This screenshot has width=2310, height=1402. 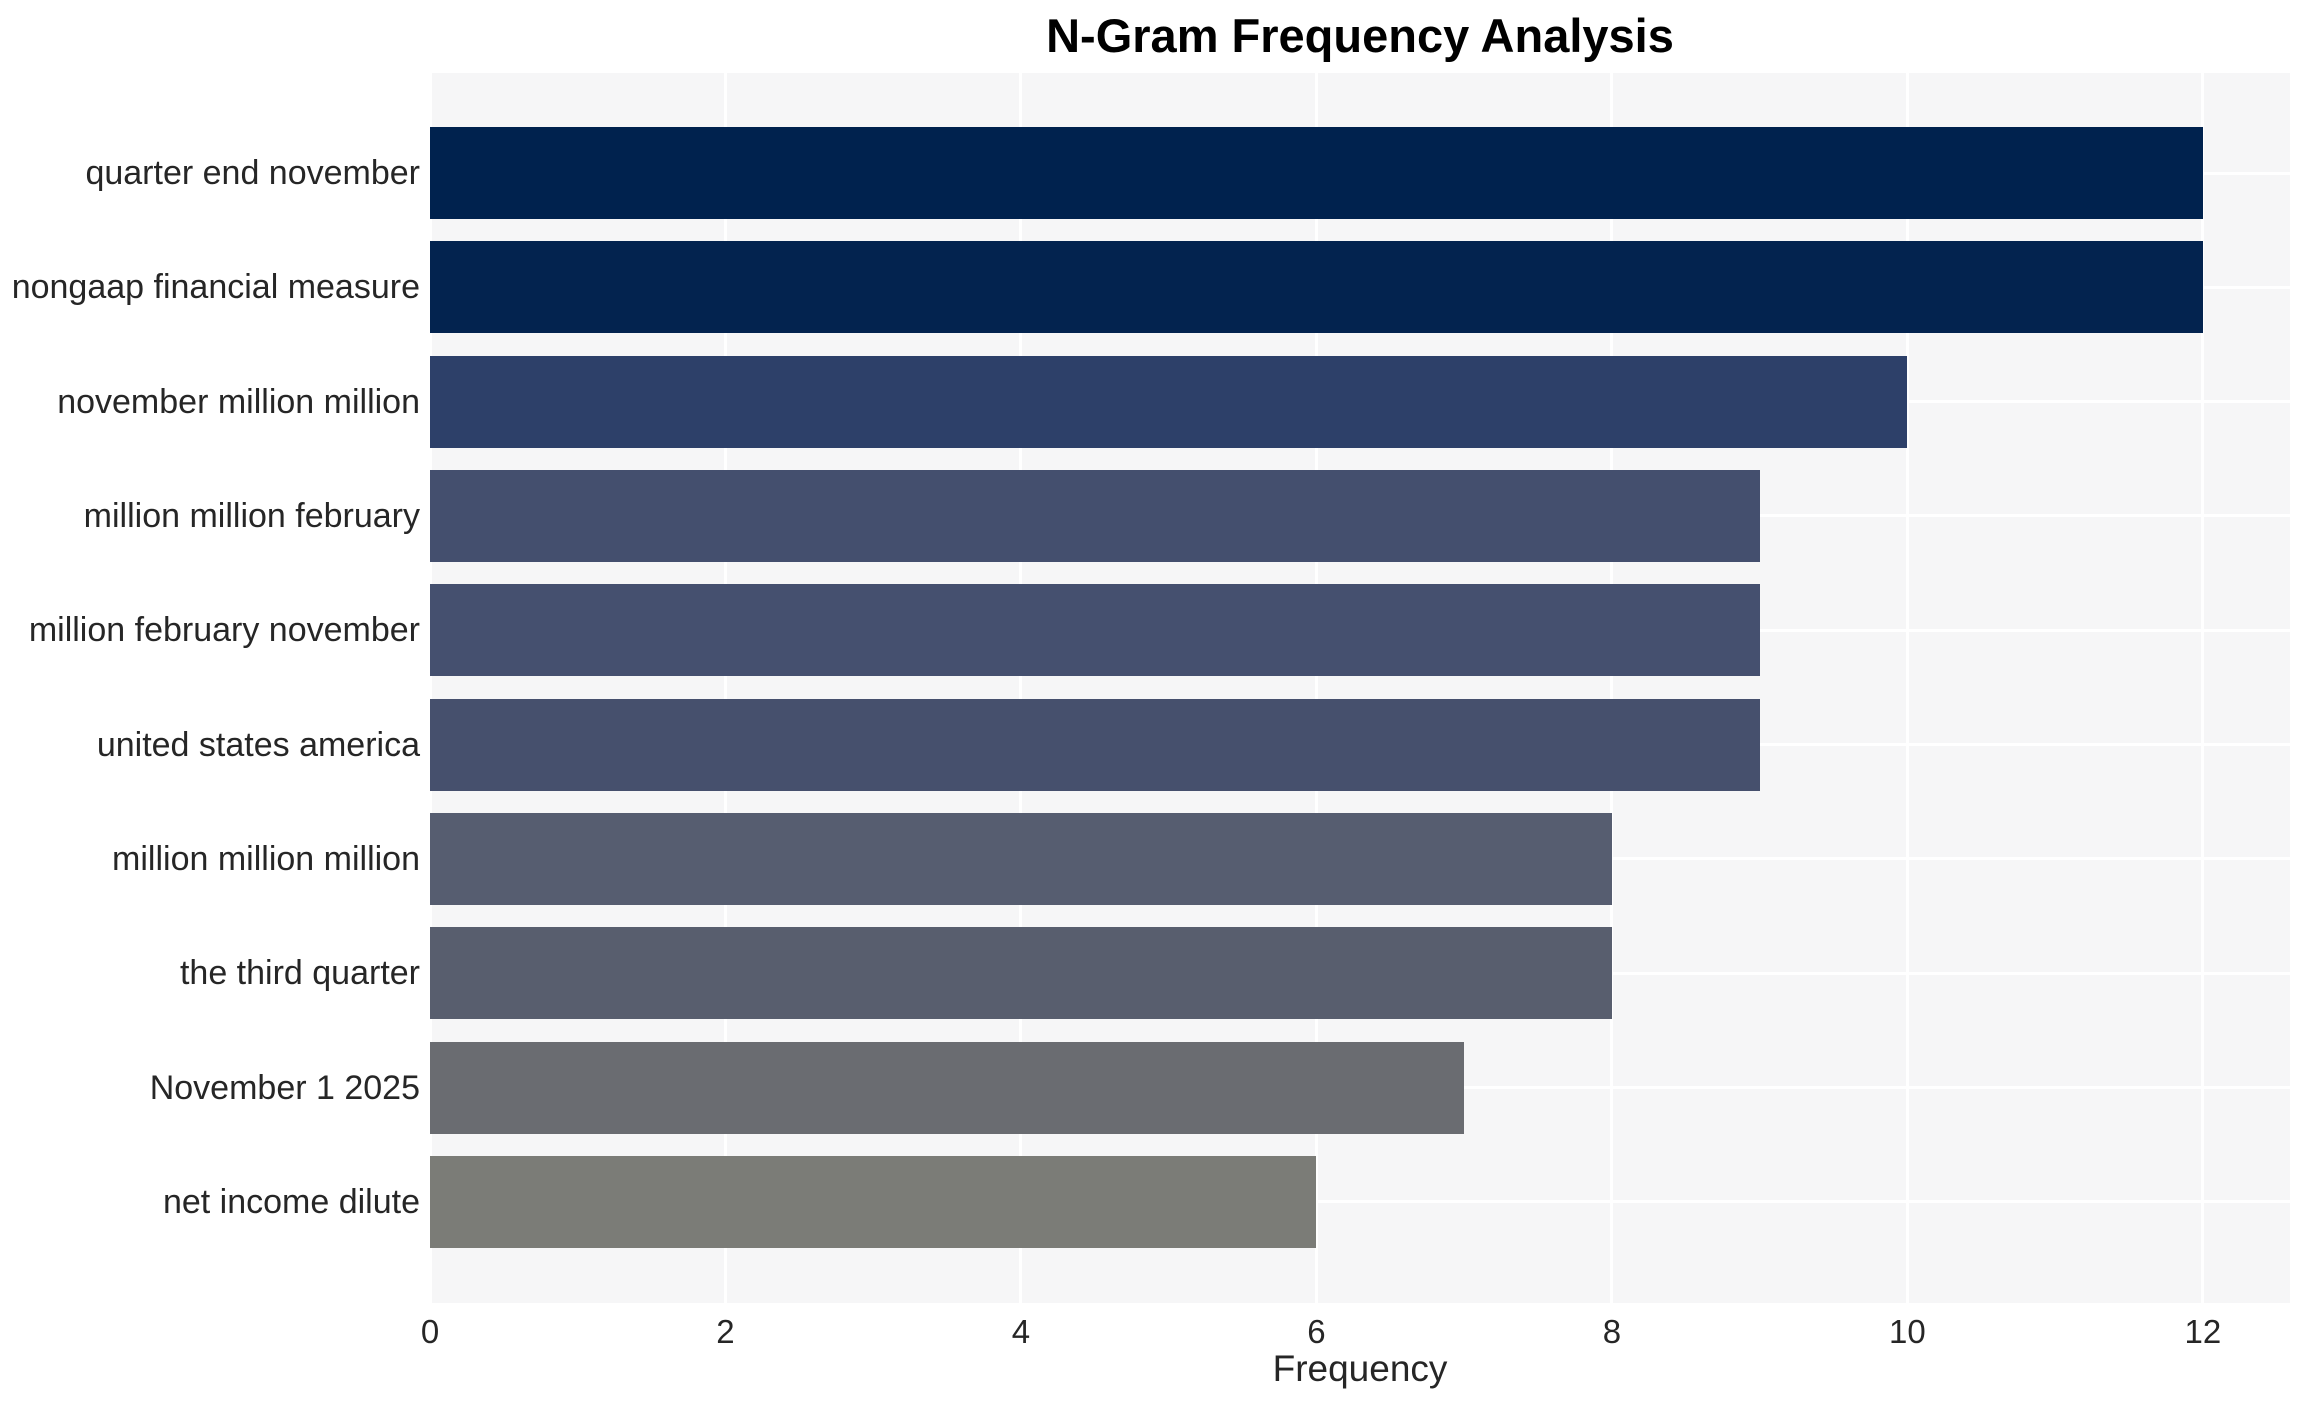 I want to click on x-tick-label: 4, so click(x=1021, y=1331).